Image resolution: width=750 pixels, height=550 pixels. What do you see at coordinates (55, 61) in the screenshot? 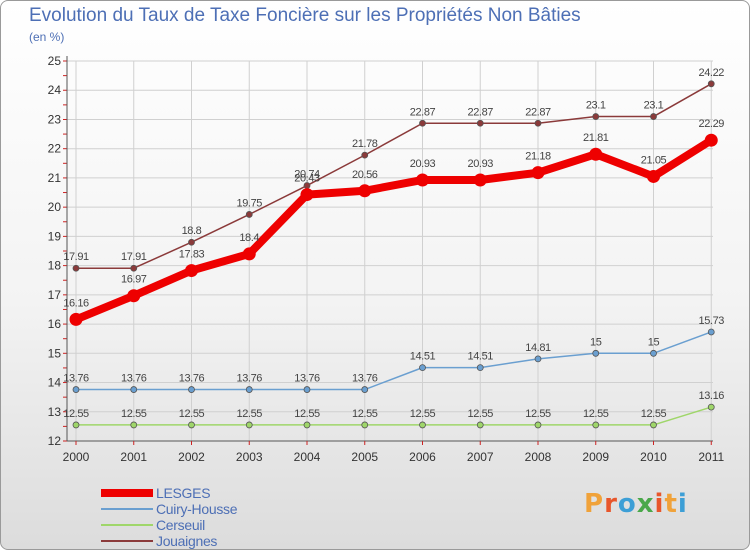
I see `y-tick-label: 25` at bounding box center [55, 61].